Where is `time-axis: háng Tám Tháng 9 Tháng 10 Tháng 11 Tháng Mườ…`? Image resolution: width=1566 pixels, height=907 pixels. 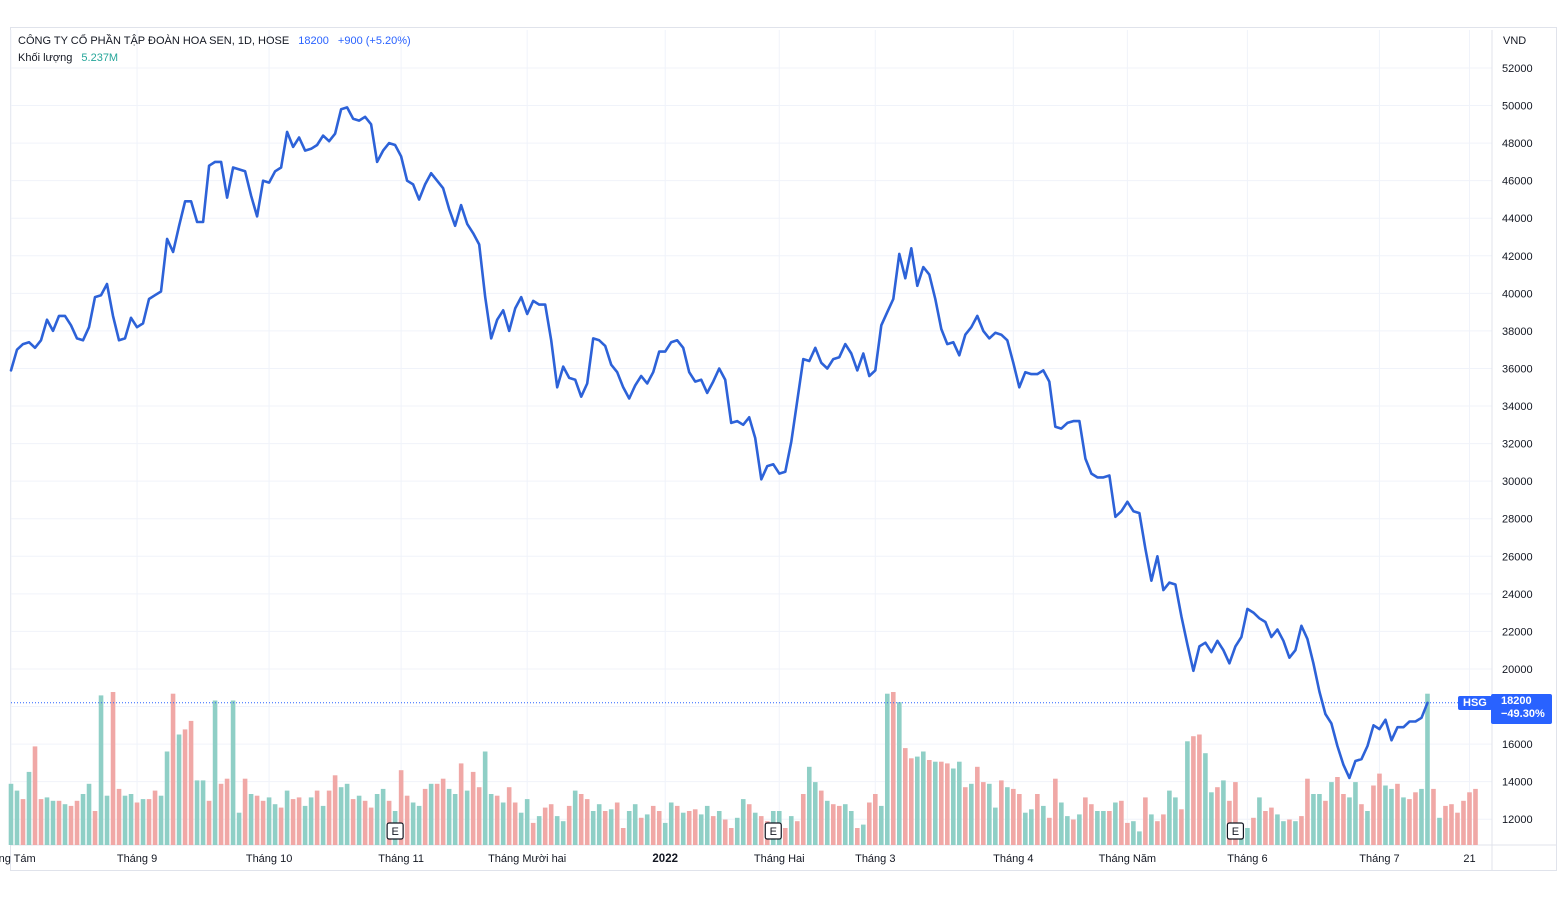 time-axis: háng Tám Tháng 9 Tháng 10 Tháng 11 Tháng Mườ… is located at coordinates (738, 859).